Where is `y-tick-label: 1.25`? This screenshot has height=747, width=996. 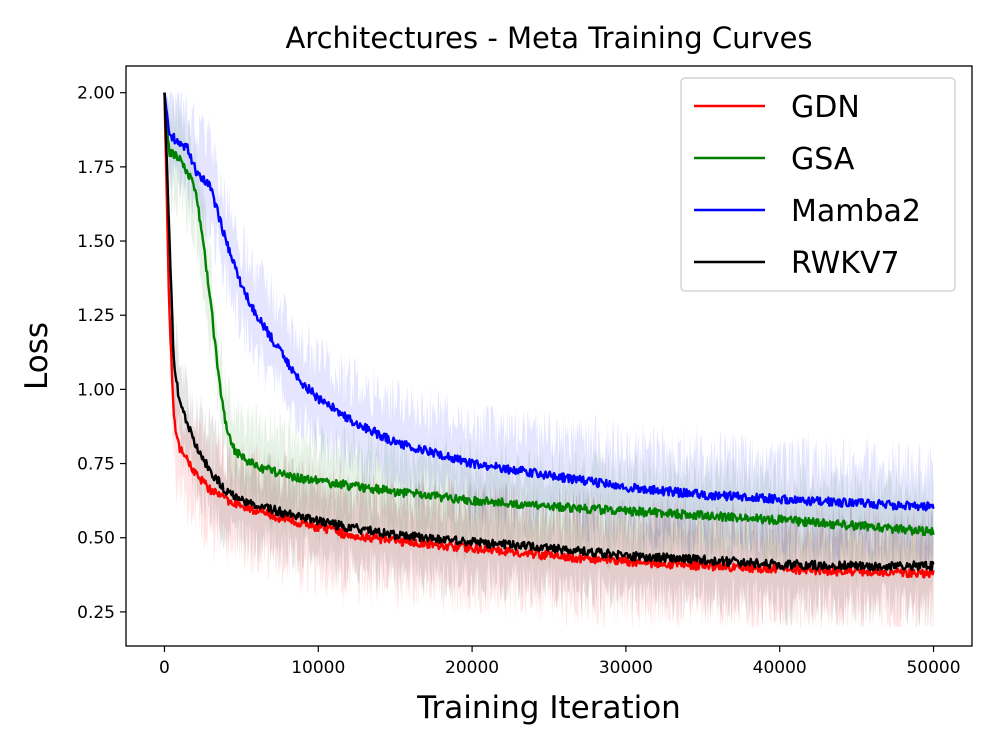 y-tick-label: 1.25 is located at coordinates (96, 316).